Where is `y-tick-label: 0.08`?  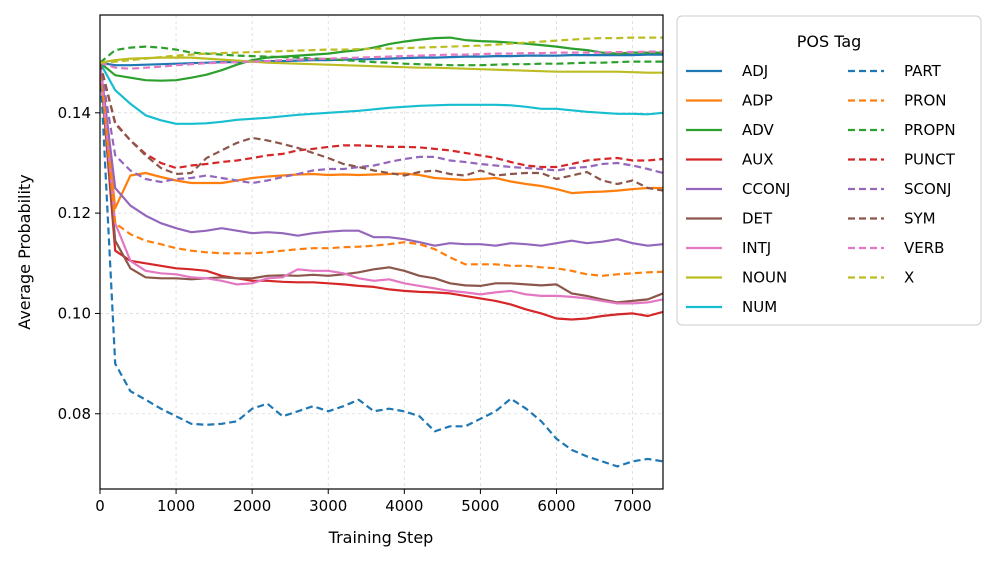 y-tick-label: 0.08 is located at coordinates (74, 414).